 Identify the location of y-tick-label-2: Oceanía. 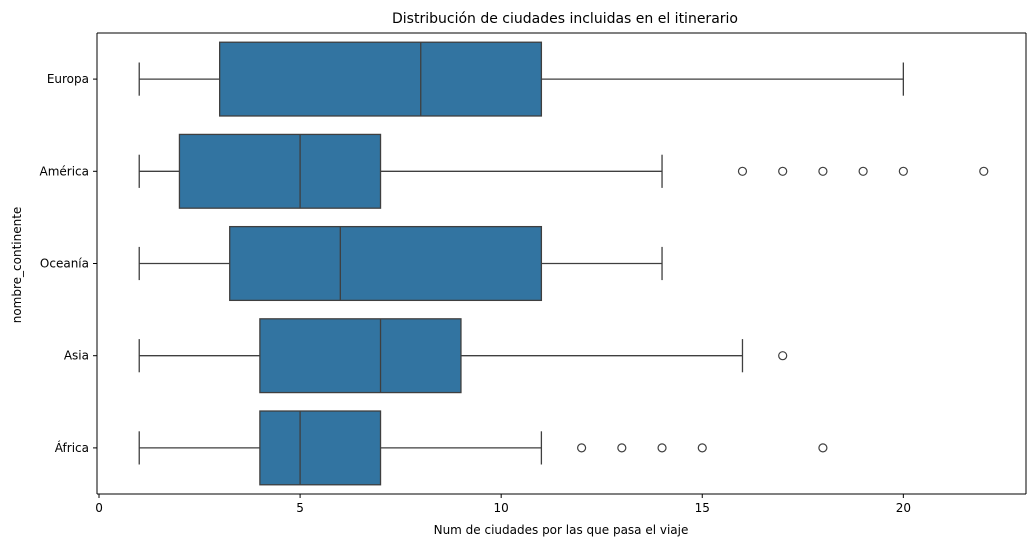
(64, 264).